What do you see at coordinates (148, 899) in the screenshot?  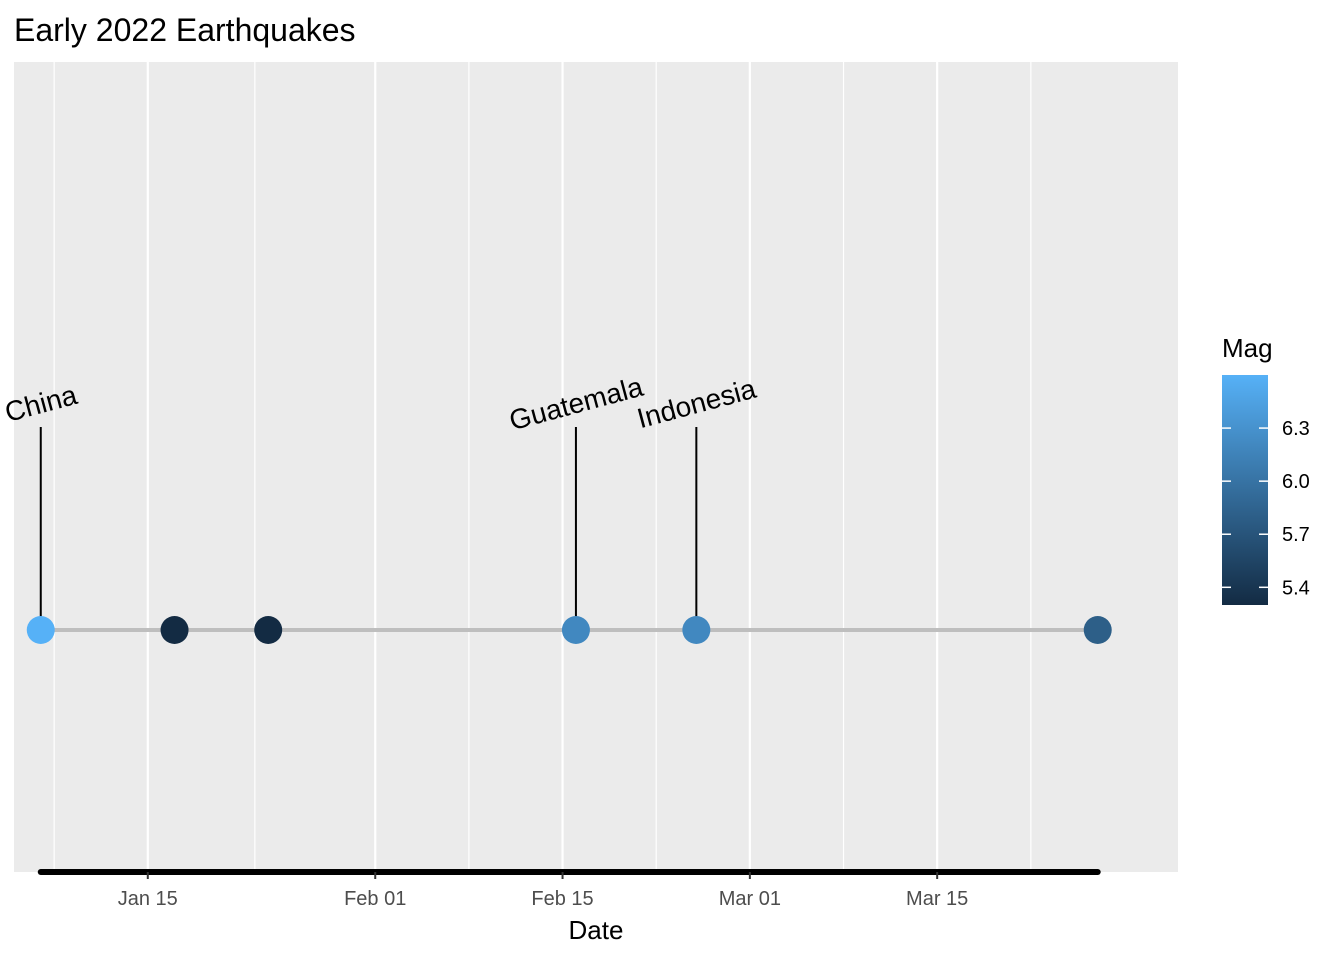 I see `x-tick-label: Jan 15` at bounding box center [148, 899].